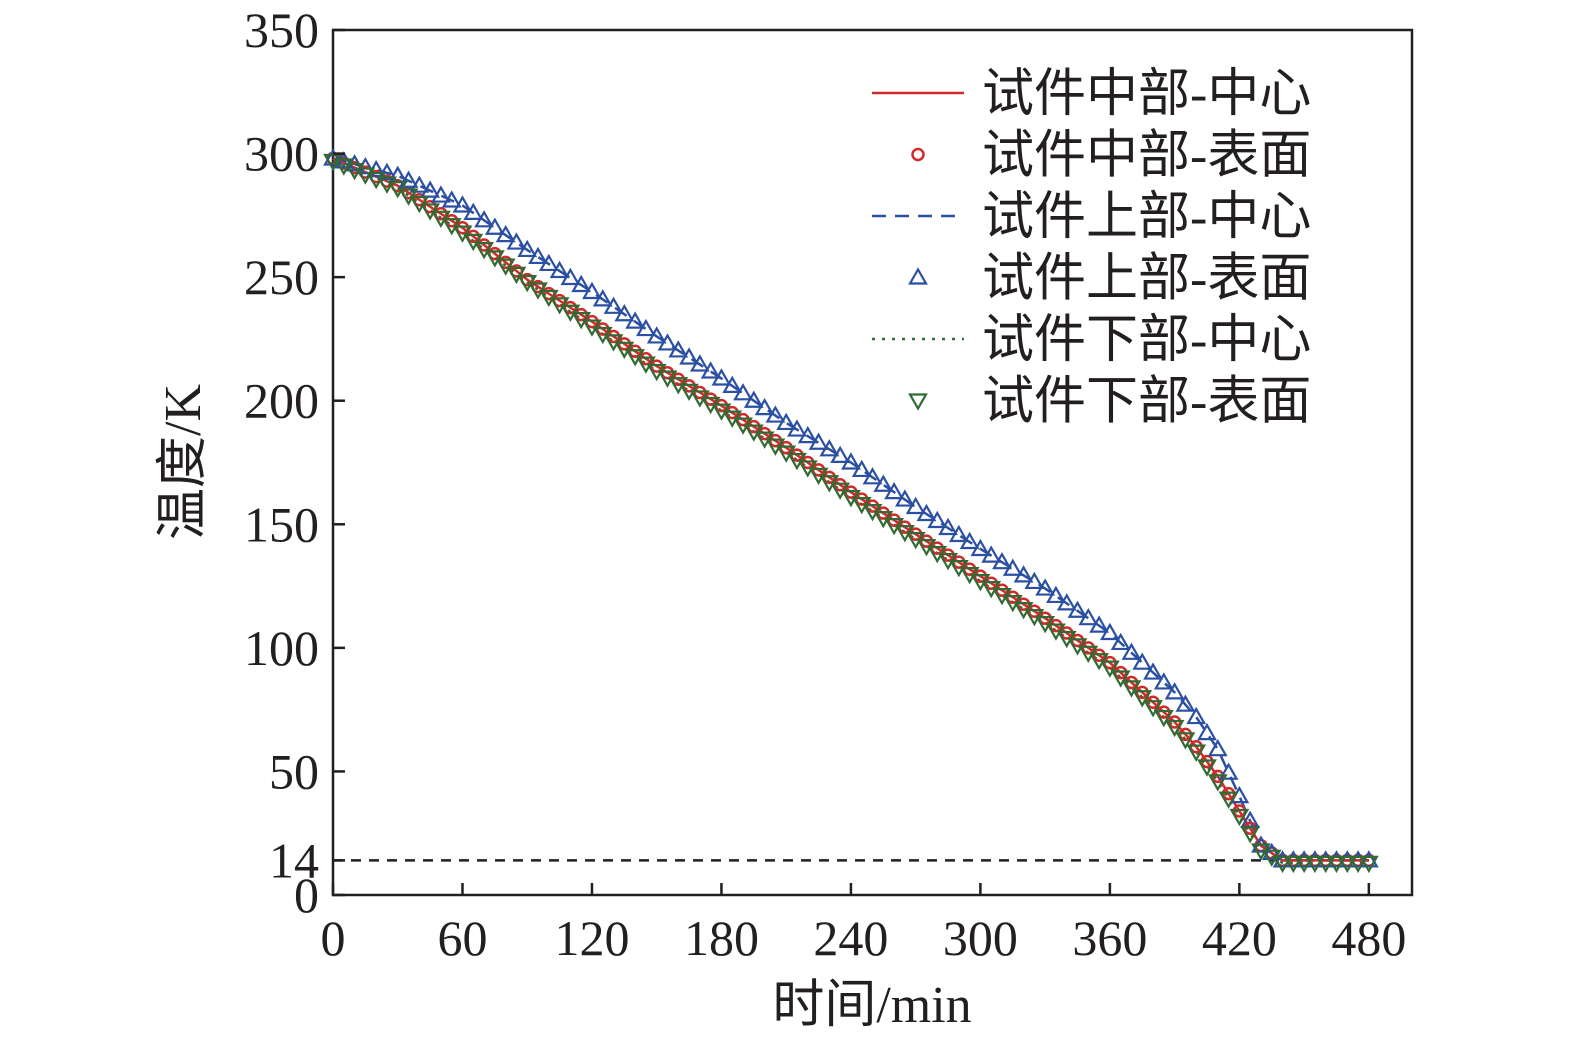  Describe the element at coordinates (281, 154) in the screenshot. I see `y-tick-label: 300` at that location.